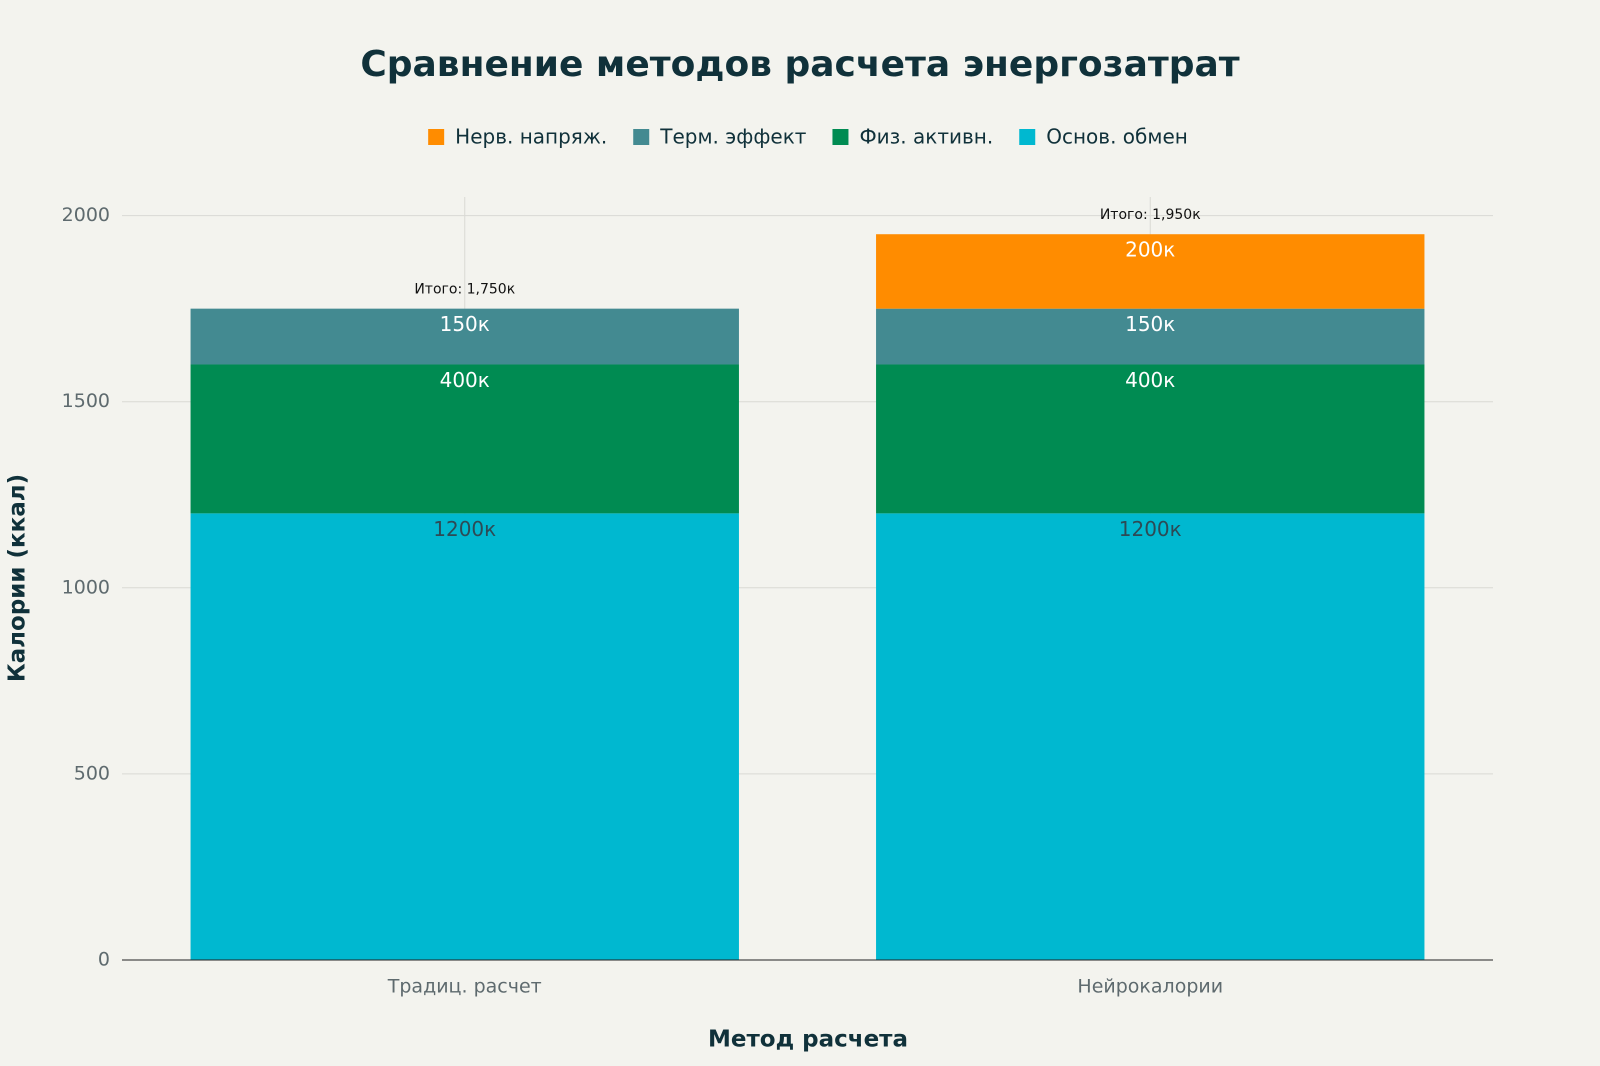  I want to click on y-tick-label: 1000, so click(86, 587).